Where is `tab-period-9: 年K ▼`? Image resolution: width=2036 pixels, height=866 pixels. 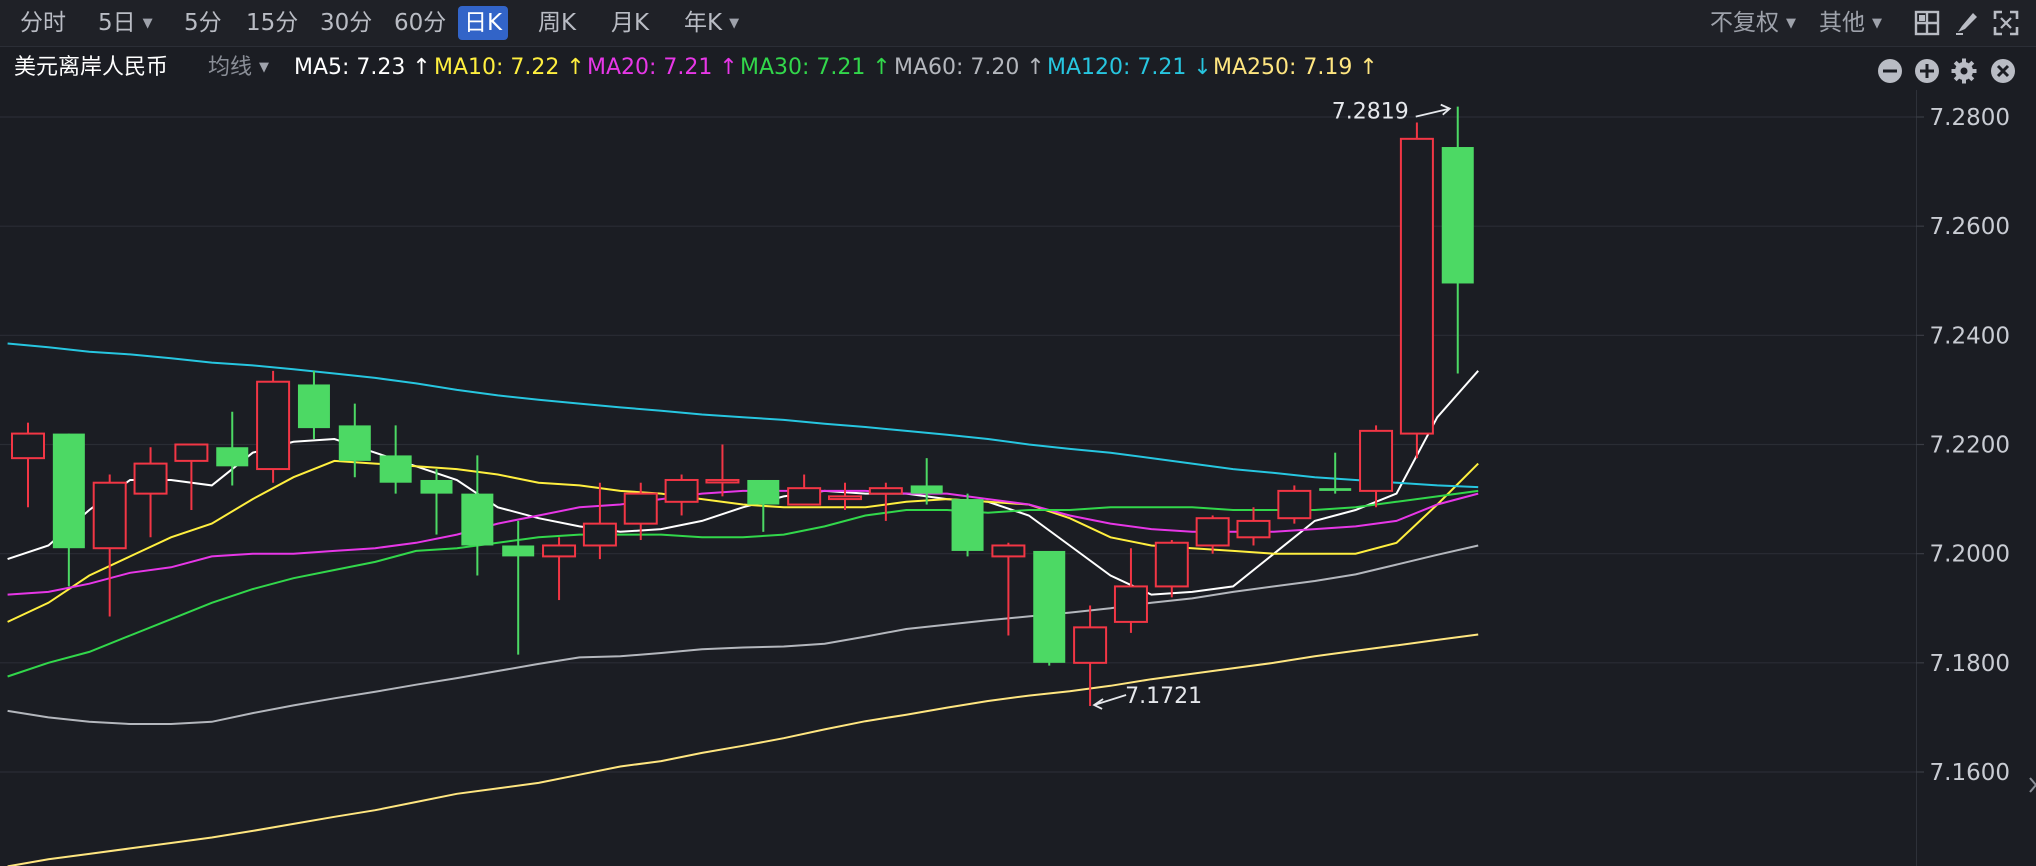 tab-period-9: 年K ▼ is located at coordinates (711, 23).